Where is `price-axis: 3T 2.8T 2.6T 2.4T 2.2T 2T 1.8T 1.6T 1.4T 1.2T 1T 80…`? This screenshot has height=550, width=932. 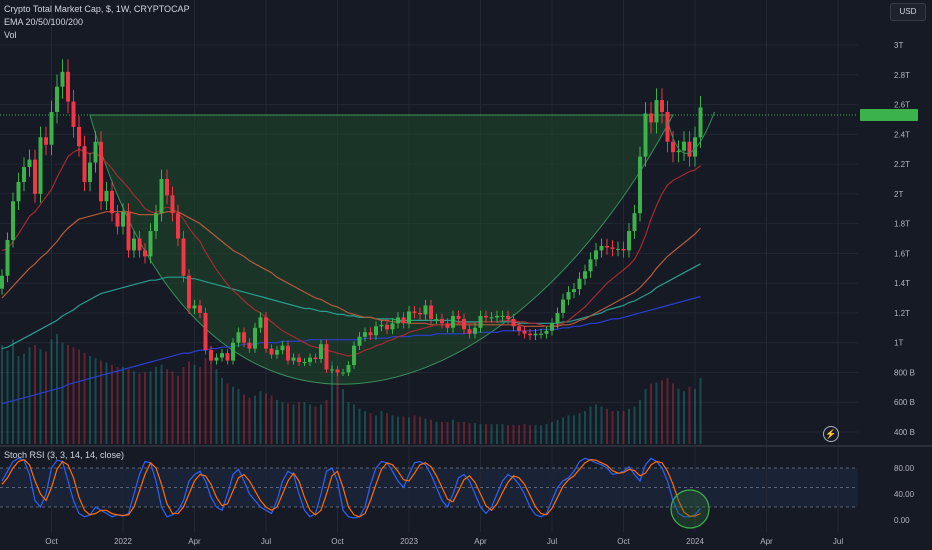 price-axis: 3T 2.8T 2.6T 2.4T 2.2T 2T 1.8T 1.6T 1.4T 1.2T 1T 80… is located at coordinates (904, 239).